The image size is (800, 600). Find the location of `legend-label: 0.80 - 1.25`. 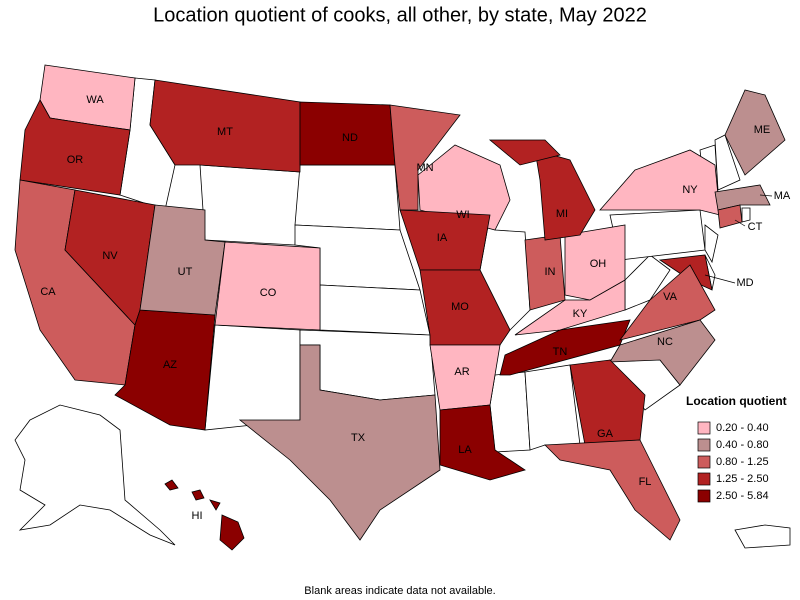

legend-label: 0.80 - 1.25 is located at coordinates (742, 462).